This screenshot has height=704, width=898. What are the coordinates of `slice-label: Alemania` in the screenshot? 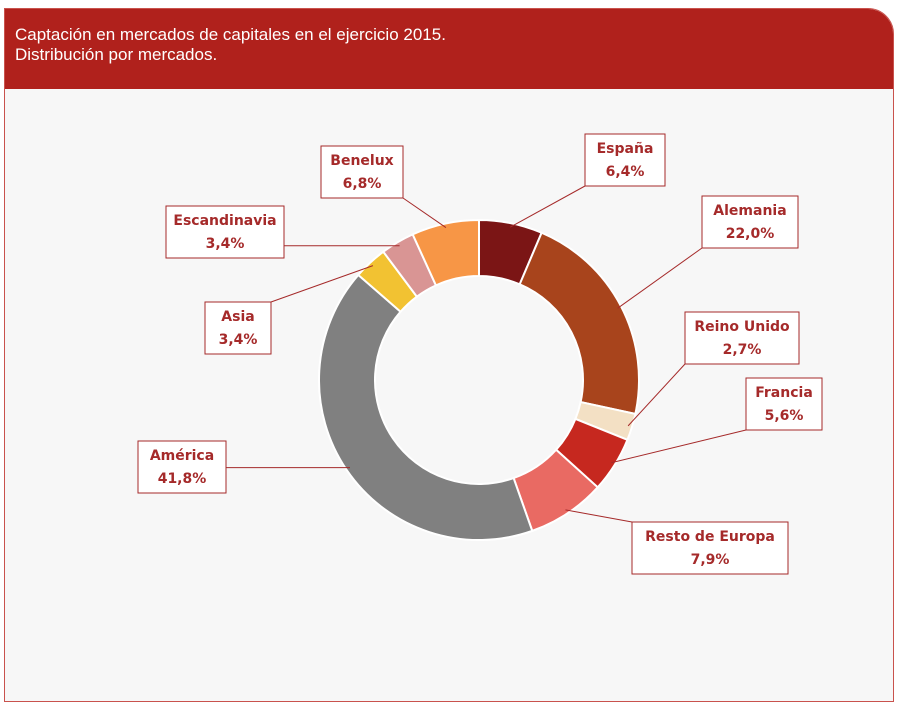 It's located at (749, 211).